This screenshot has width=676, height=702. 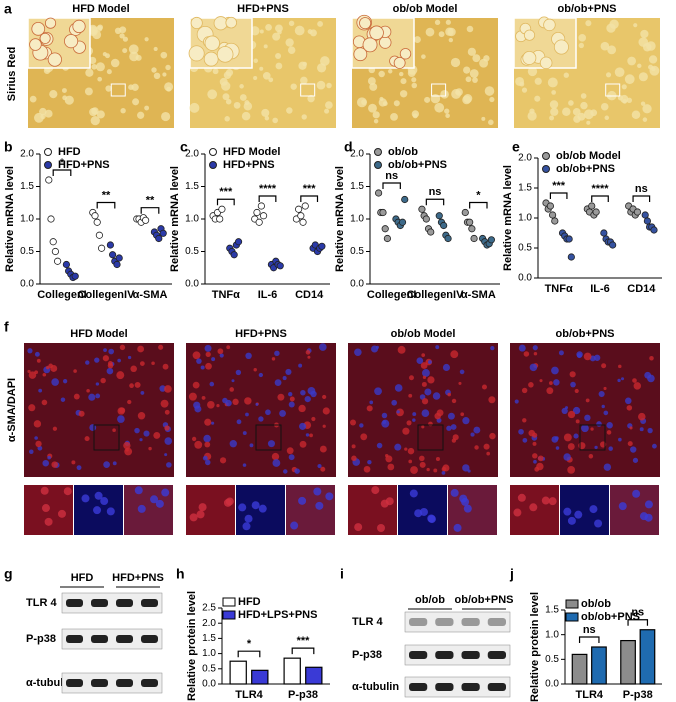 What do you see at coordinates (508, 218) in the screenshot?
I see `y-axis-label: Relative mRNA level` at bounding box center [508, 218].